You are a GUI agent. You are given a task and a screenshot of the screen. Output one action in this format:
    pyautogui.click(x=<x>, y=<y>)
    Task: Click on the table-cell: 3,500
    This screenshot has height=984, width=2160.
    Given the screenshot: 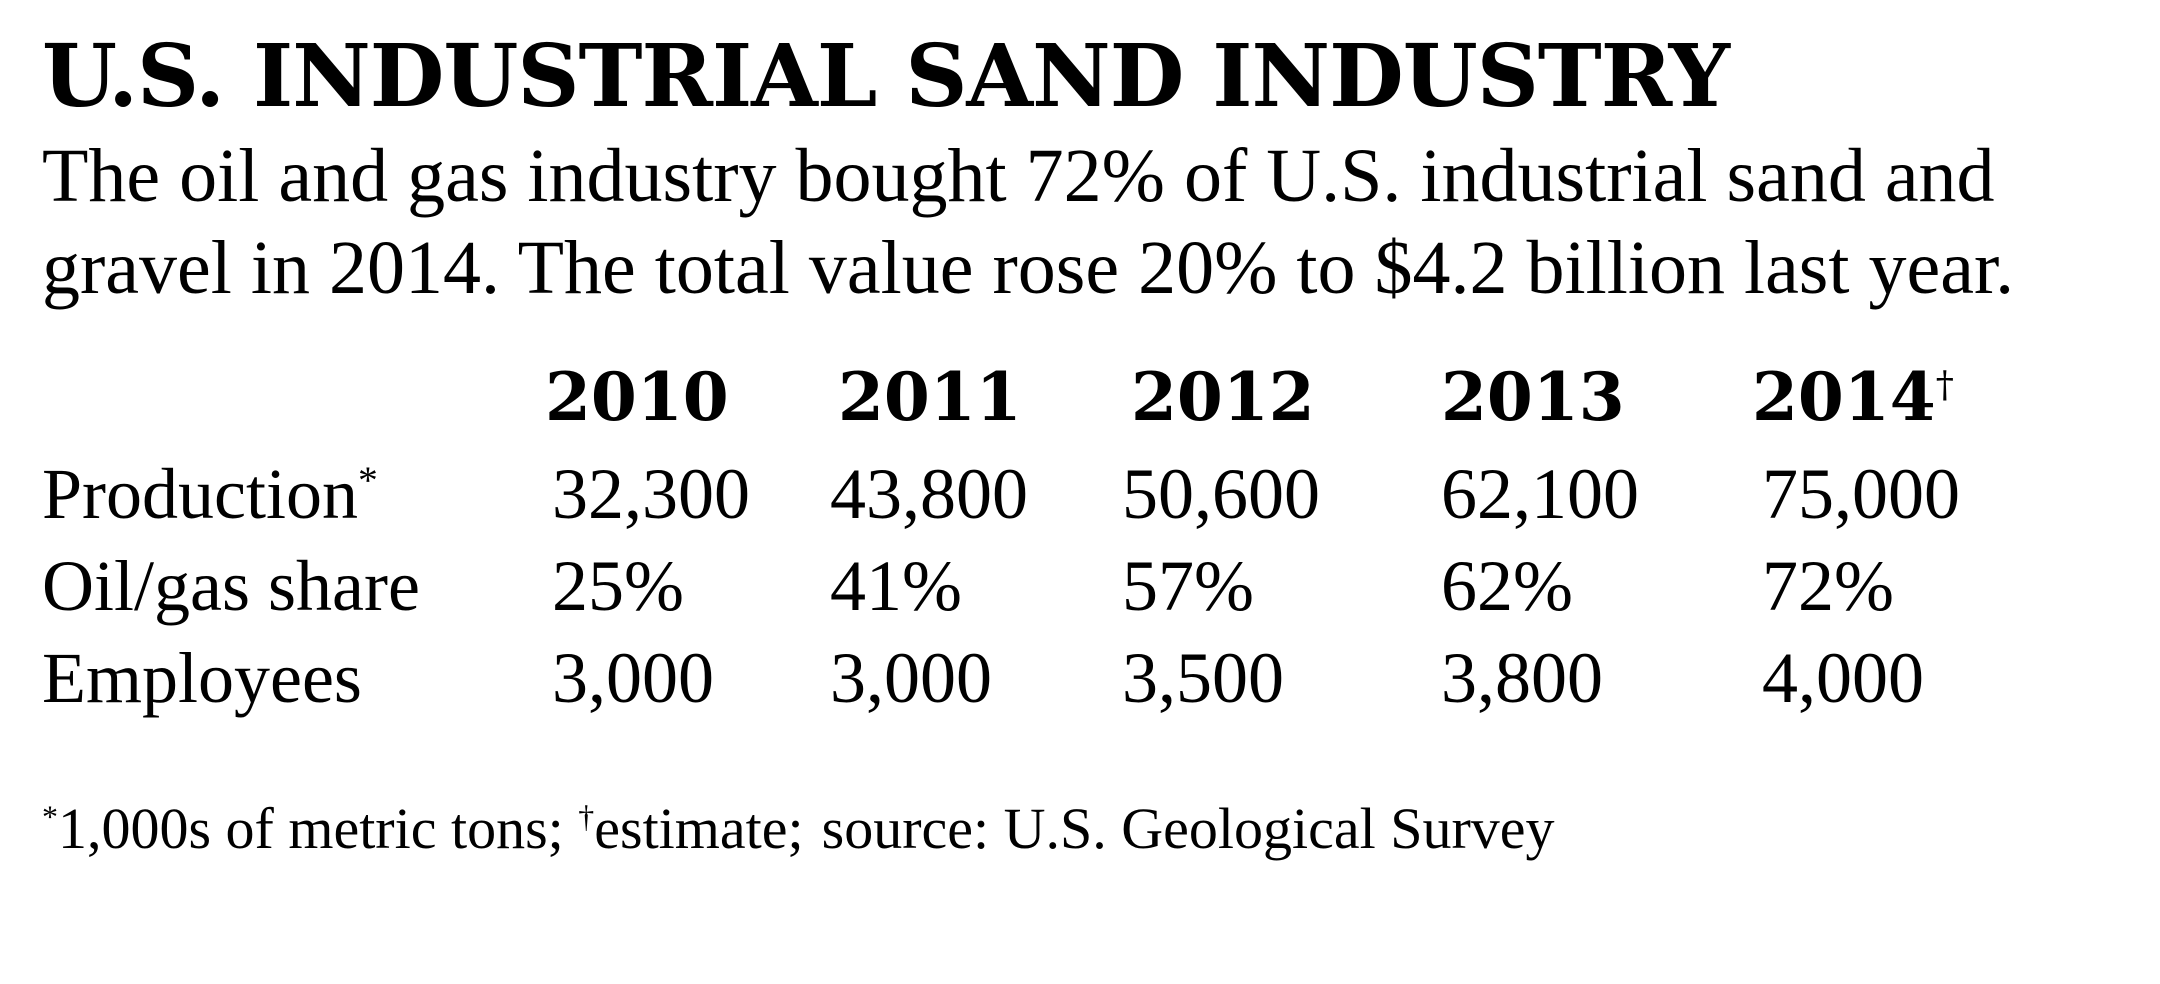 What is the action you would take?
    pyautogui.click(x=1203, y=678)
    